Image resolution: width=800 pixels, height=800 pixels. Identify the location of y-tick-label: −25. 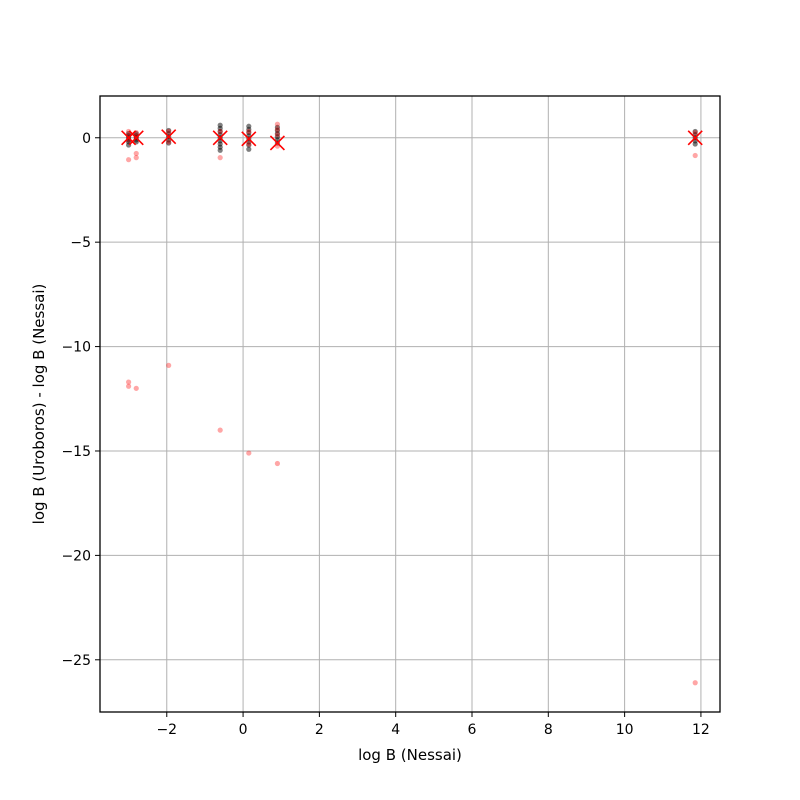
(76, 661).